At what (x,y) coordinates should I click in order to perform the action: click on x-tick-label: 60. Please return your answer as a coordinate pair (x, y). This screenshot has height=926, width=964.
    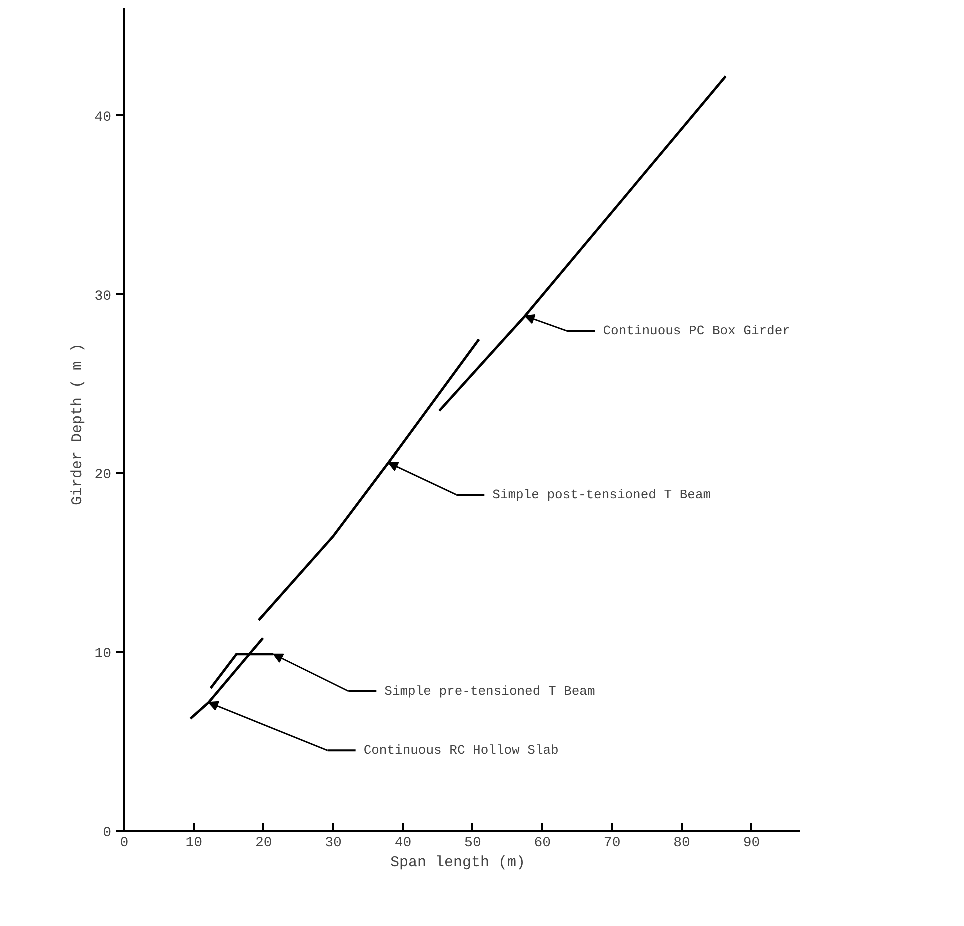
    Looking at the image, I should click on (543, 844).